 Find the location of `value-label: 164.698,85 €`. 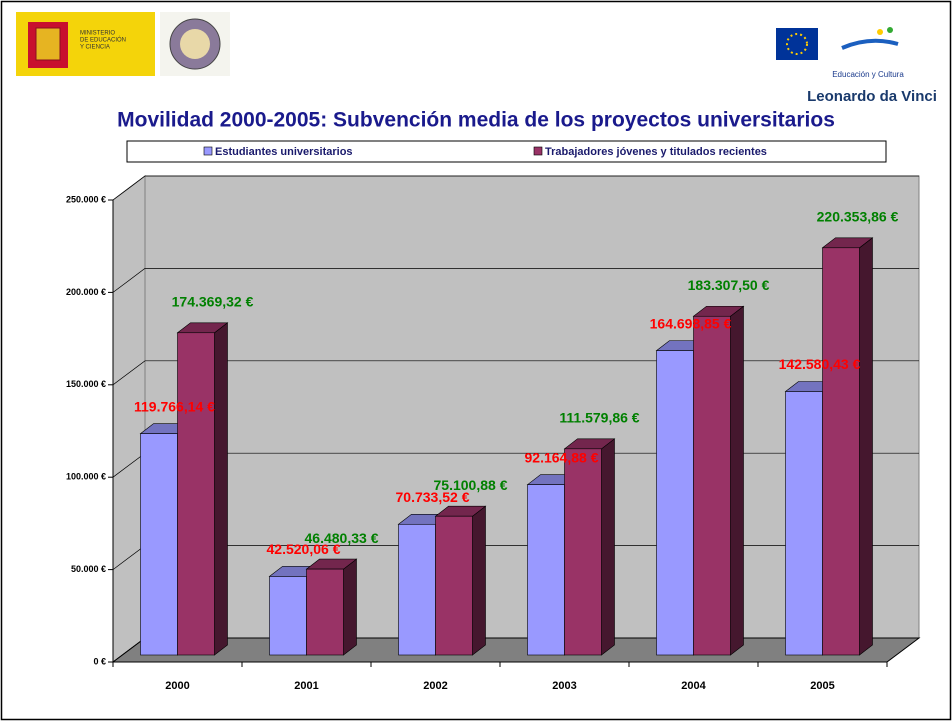

value-label: 164.698,85 € is located at coordinates (691, 323).